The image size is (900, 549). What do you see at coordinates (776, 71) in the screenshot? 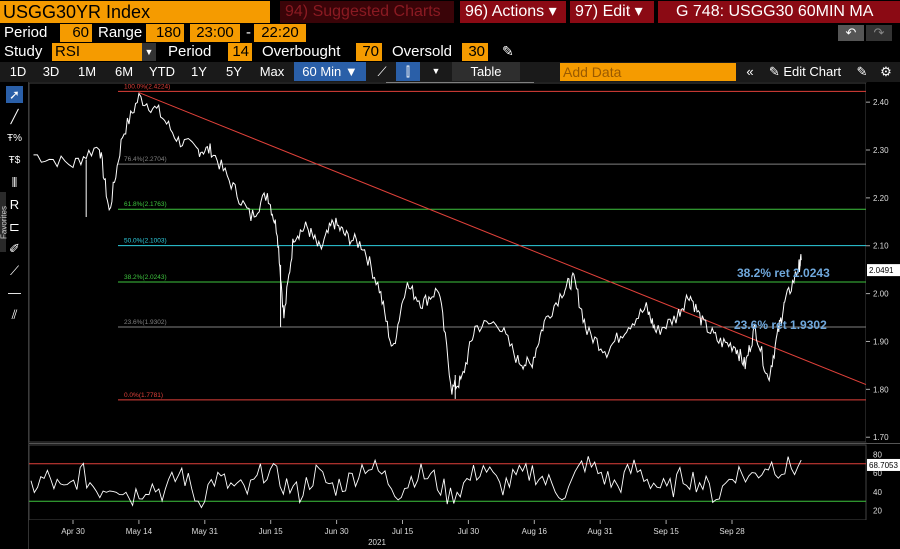
I see `edit-chart-pencil-icon: ✎` at bounding box center [776, 71].